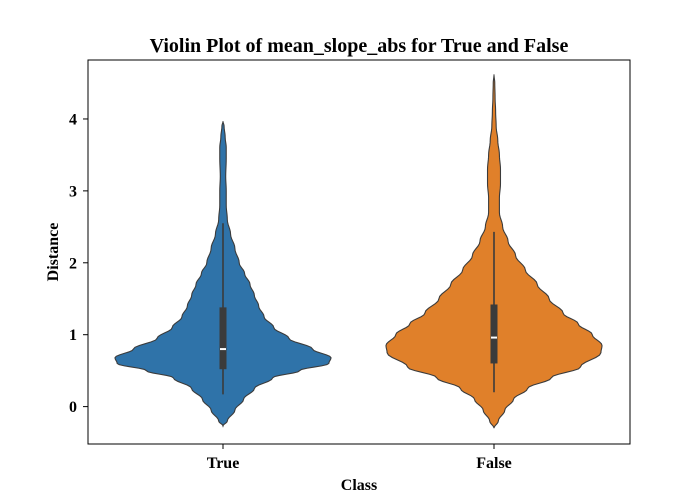 The height and width of the screenshot is (500, 700). Describe the element at coordinates (78, 263) in the screenshot. I see `y-axis: 0 1 2 3 4` at that location.